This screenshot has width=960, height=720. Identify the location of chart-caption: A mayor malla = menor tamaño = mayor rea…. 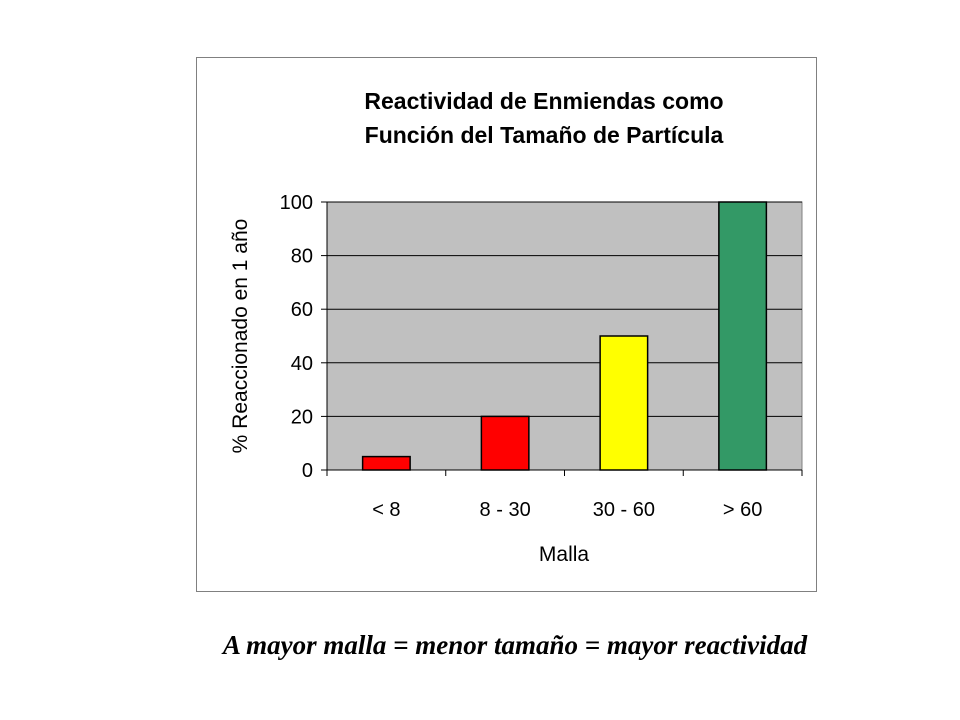
(515, 645).